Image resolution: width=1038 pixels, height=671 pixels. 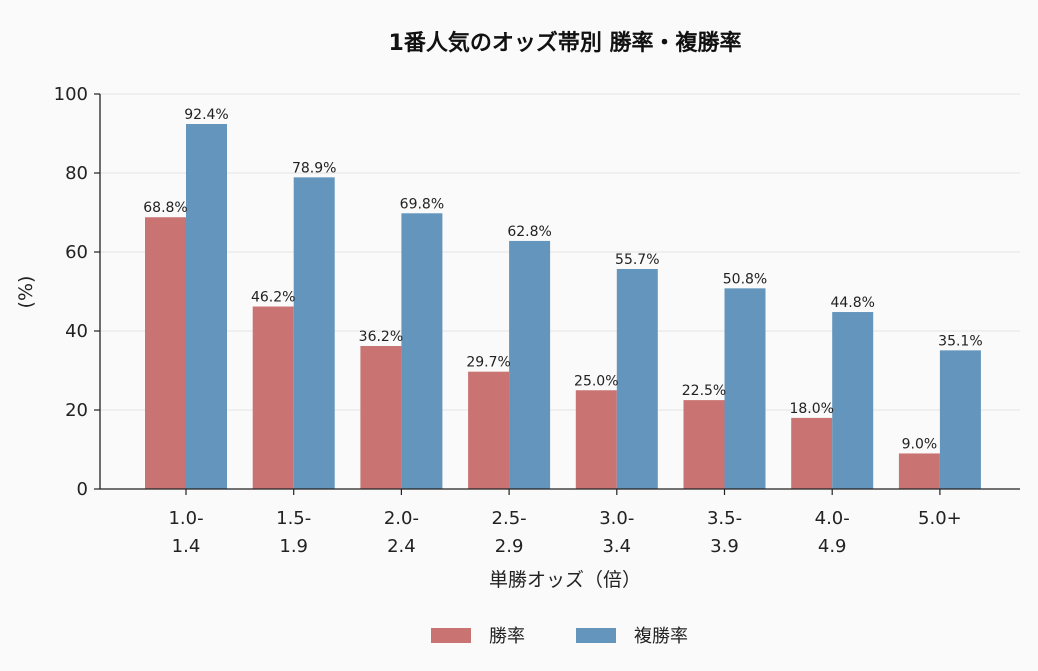 What do you see at coordinates (76, 252) in the screenshot?
I see `y-tick-label: 60` at bounding box center [76, 252].